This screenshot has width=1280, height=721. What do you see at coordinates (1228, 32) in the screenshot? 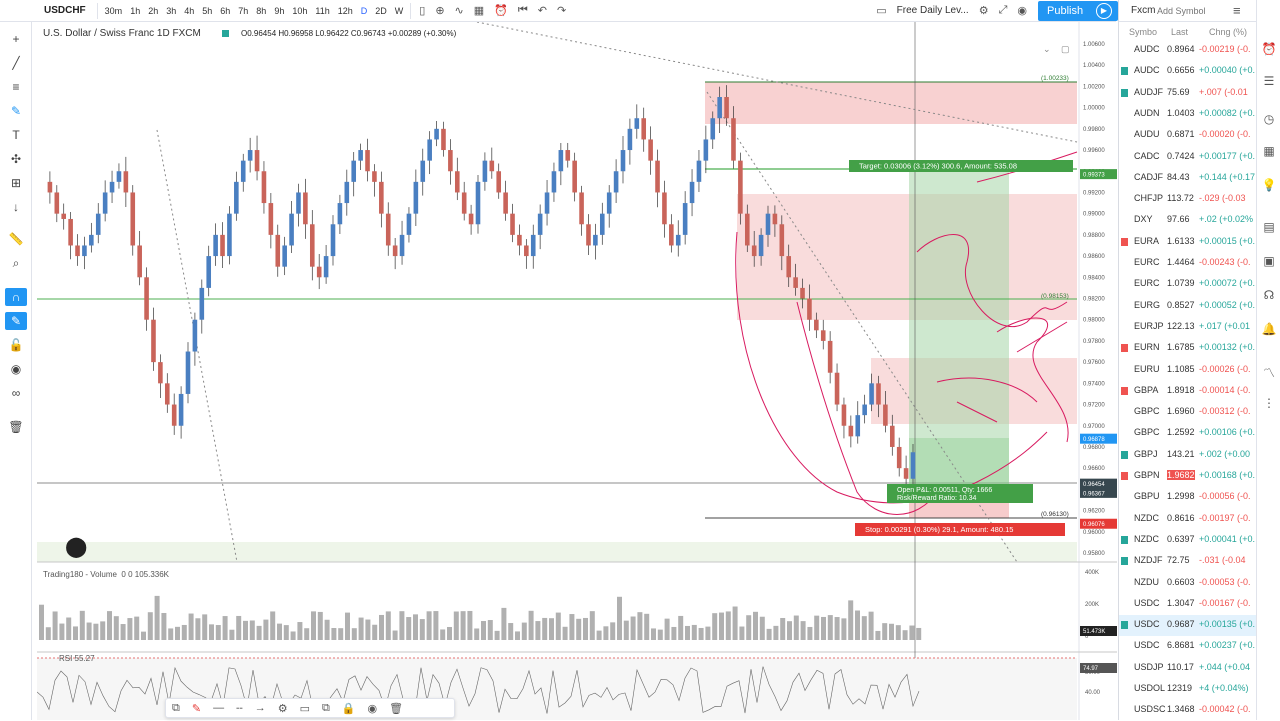
I see `col-change: Chng (%)` at bounding box center [1228, 32].